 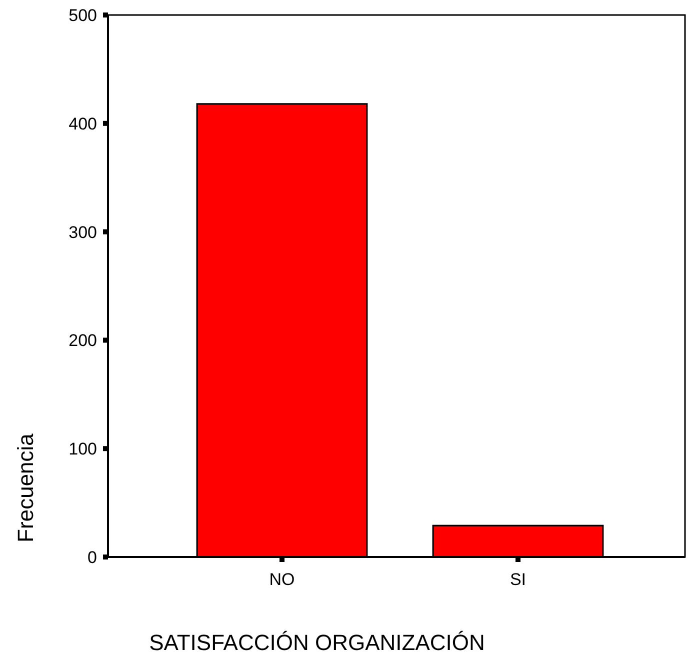 What do you see at coordinates (82, 232) in the screenshot?
I see `y-tick-label: 300` at bounding box center [82, 232].